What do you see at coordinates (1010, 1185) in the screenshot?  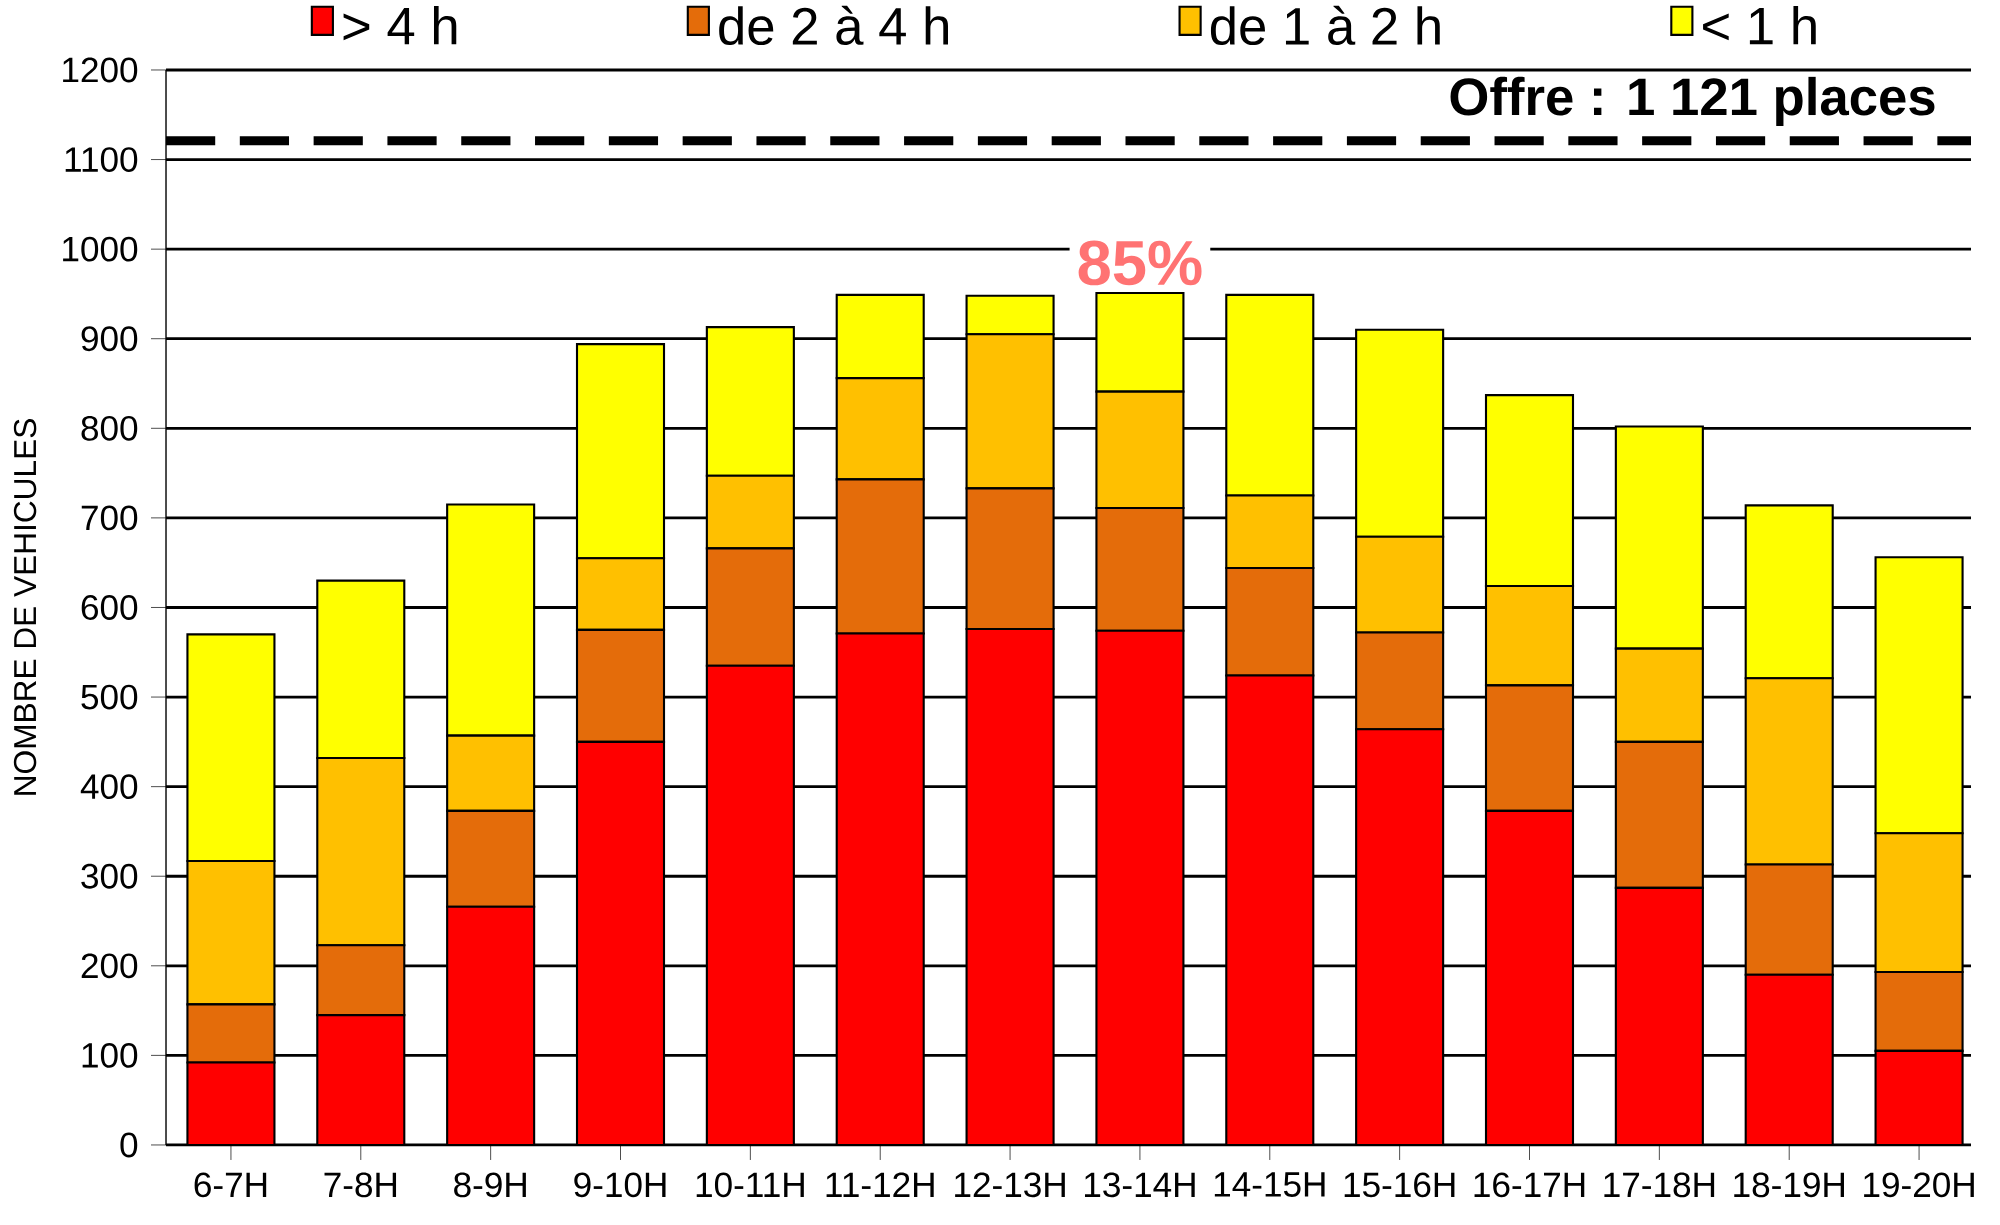 I see `x-tick-label: 12-13H` at bounding box center [1010, 1185].